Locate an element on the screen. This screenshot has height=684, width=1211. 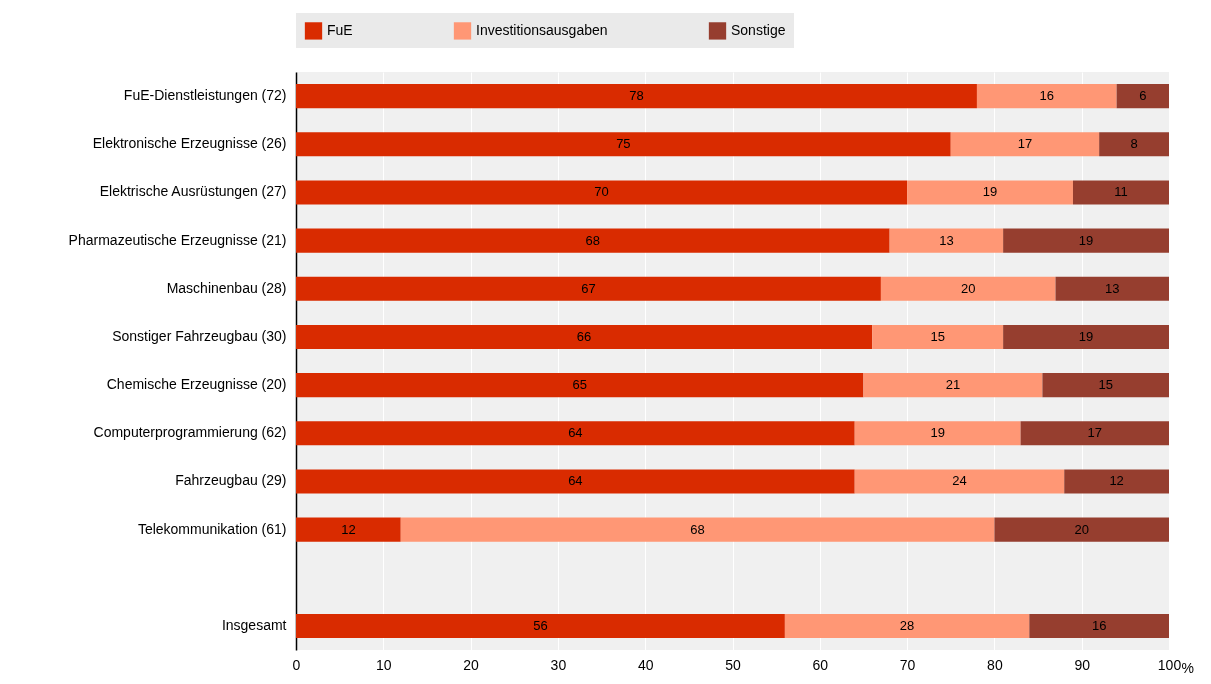
data-label: 21 is located at coordinates (953, 385).